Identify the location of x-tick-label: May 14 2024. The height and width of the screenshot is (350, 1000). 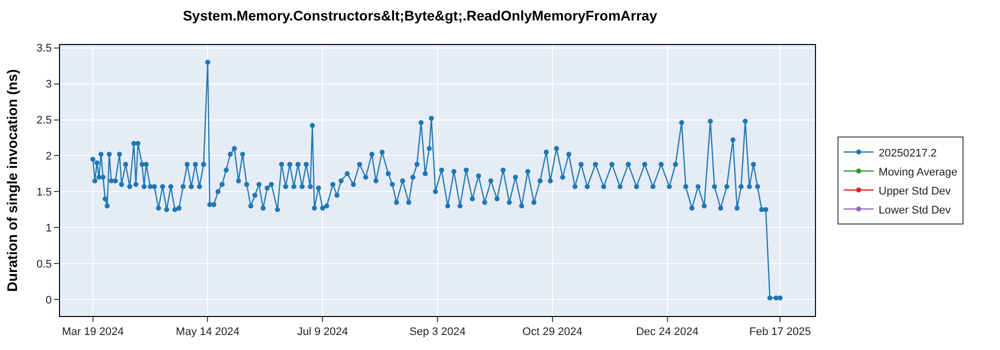
(208, 332).